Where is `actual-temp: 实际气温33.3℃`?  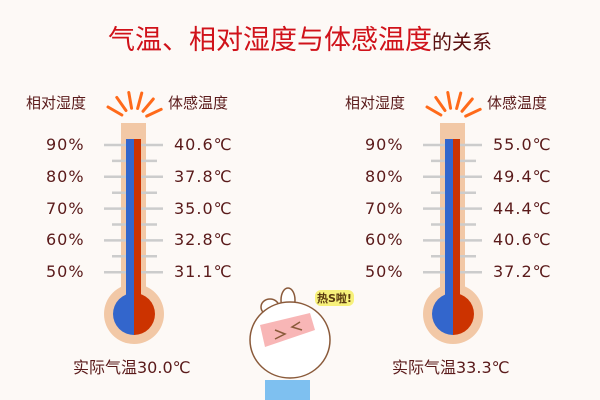 actual-temp: 实际气温33.3℃ is located at coordinates (451, 367).